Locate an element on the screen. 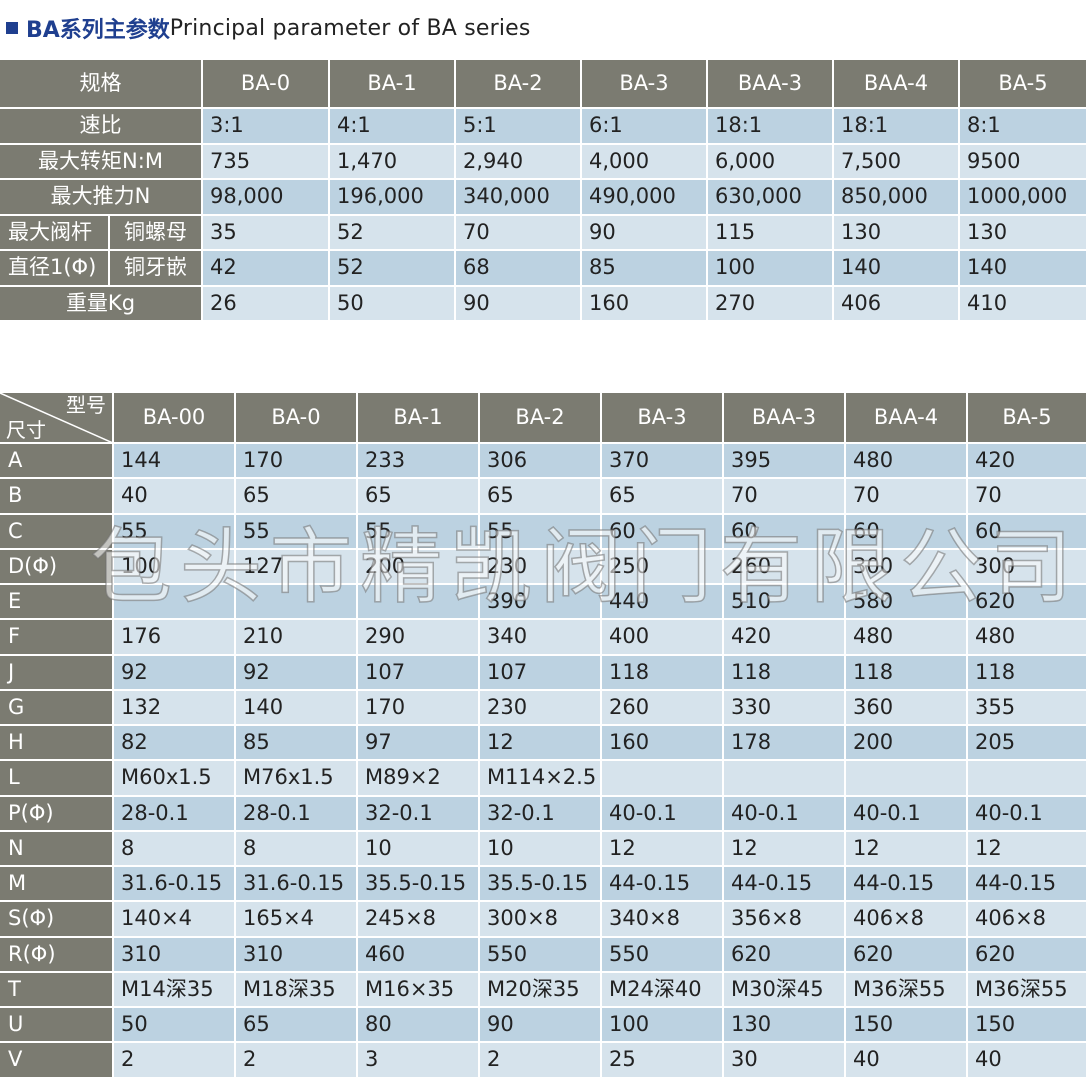 This screenshot has height=1080, width=1087. row-label: U is located at coordinates (57, 1025).